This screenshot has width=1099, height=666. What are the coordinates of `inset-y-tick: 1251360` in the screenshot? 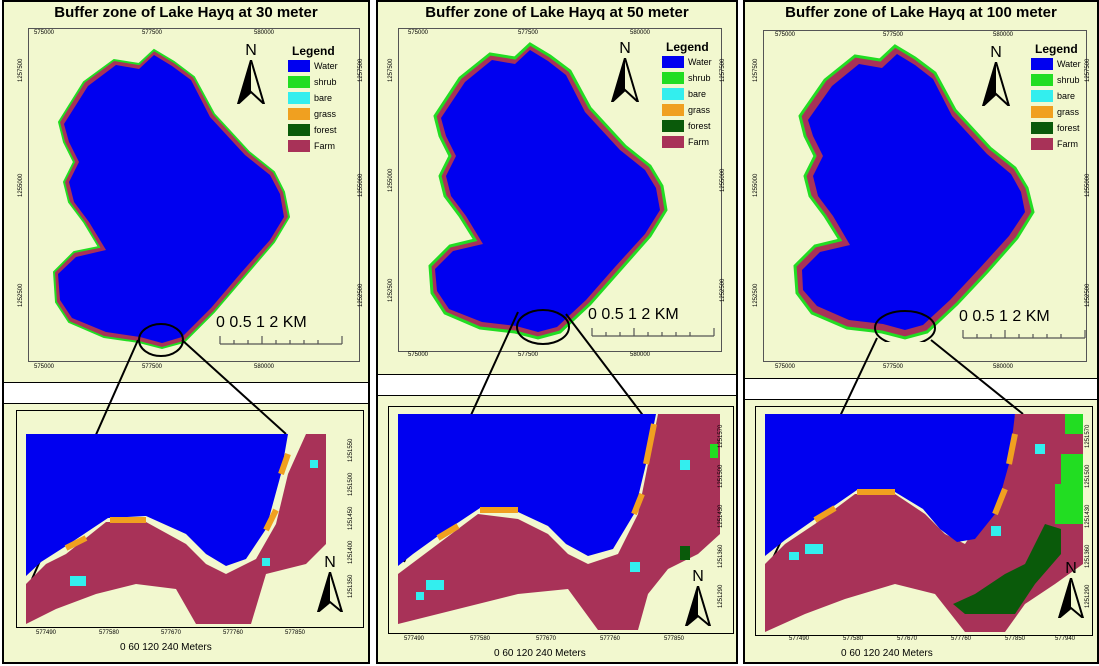 It's located at (1088, 556).